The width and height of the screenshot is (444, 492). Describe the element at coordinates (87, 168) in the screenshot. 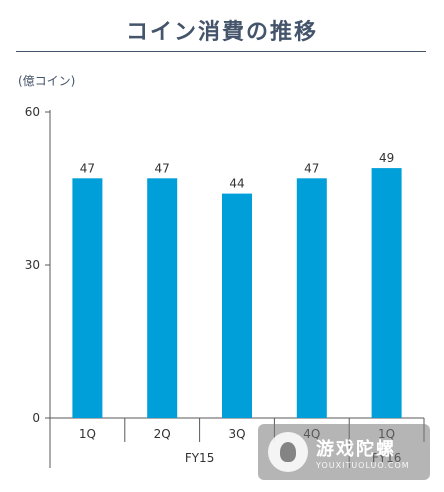

I see `data-label-1: 47` at that location.